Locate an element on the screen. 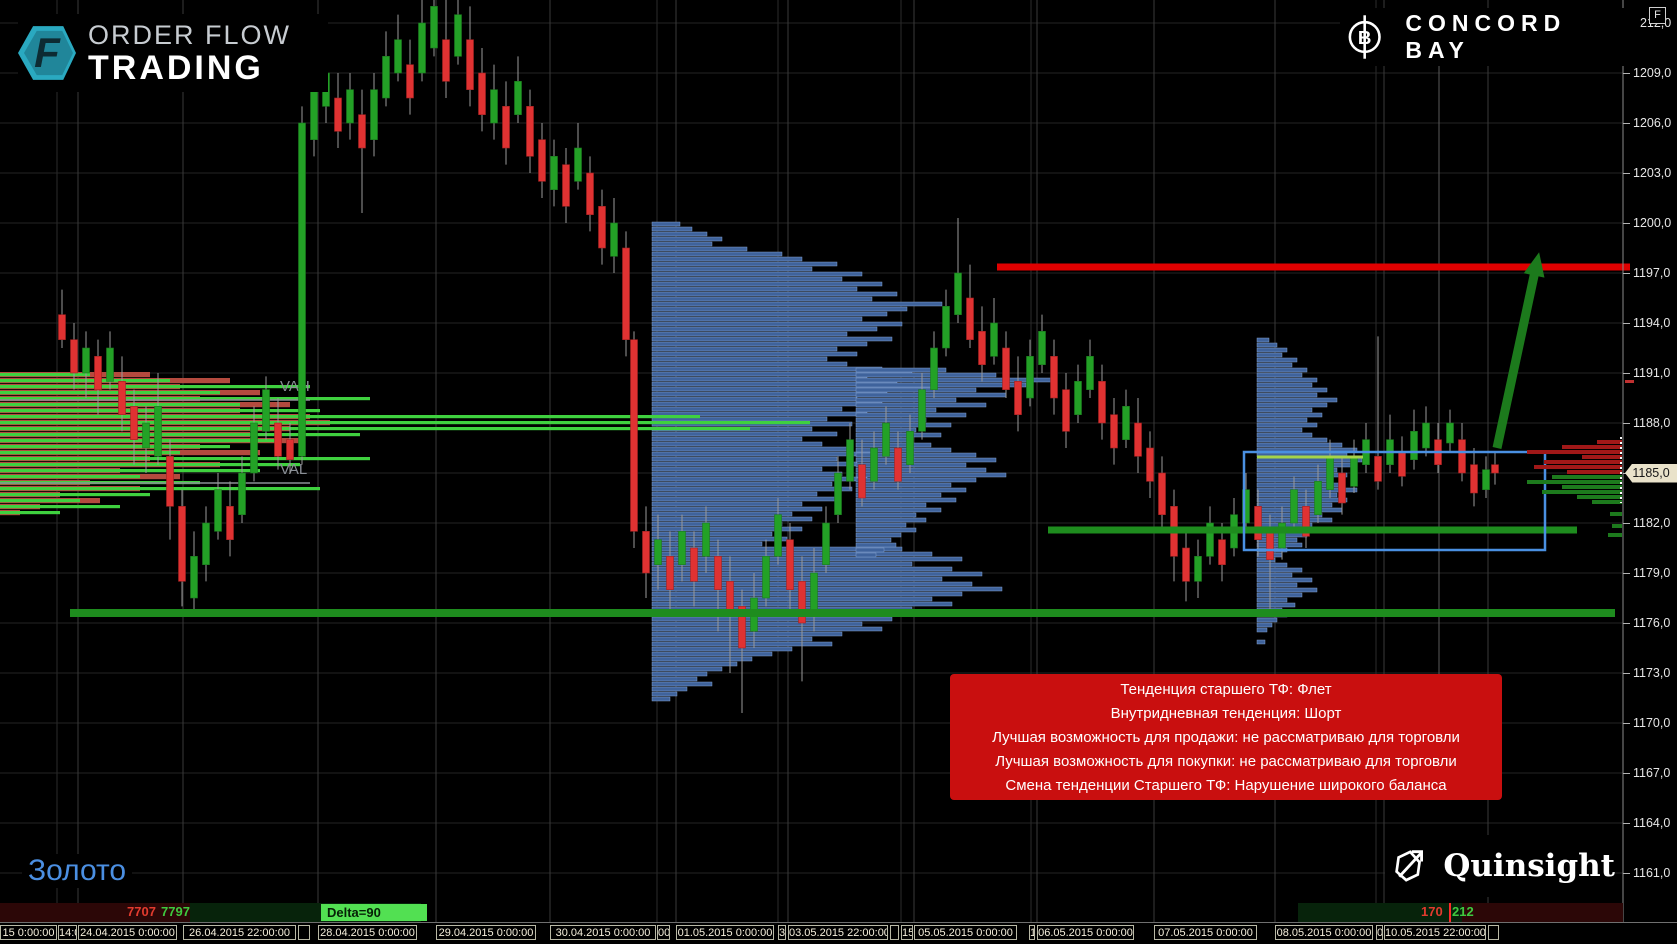 The width and height of the screenshot is (1677, 944). quinsight-icon is located at coordinates (1409, 866).